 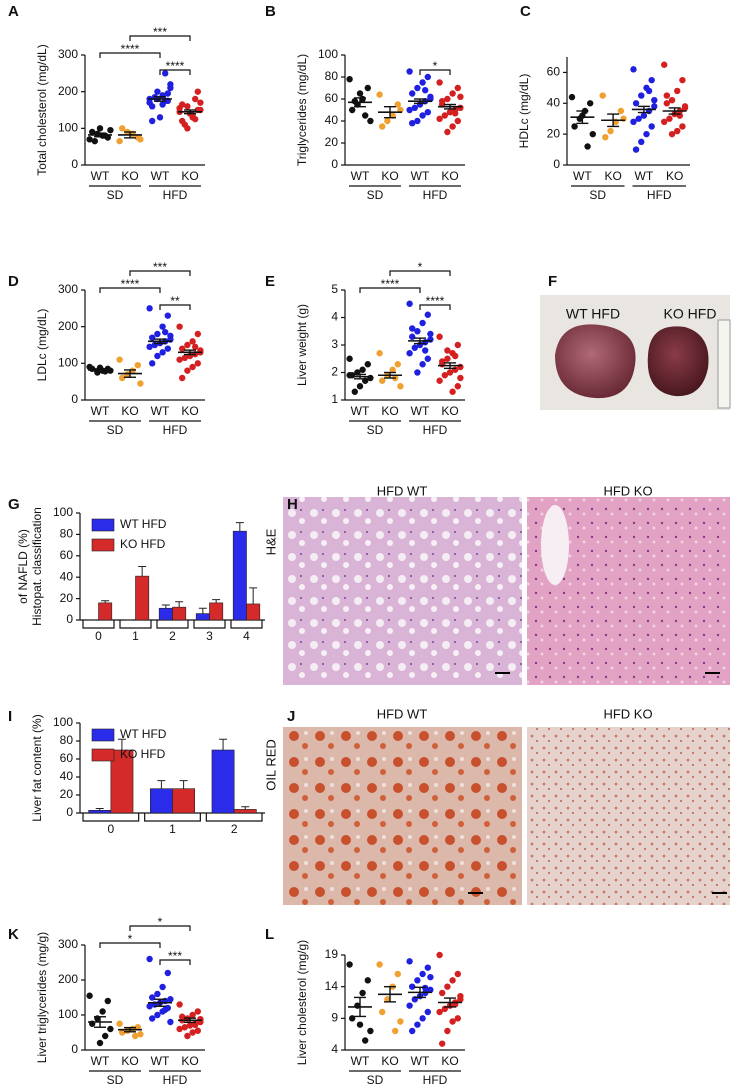 What do you see at coordinates (593, 314) in the screenshot?
I see `photo-label: WT HFD` at bounding box center [593, 314].